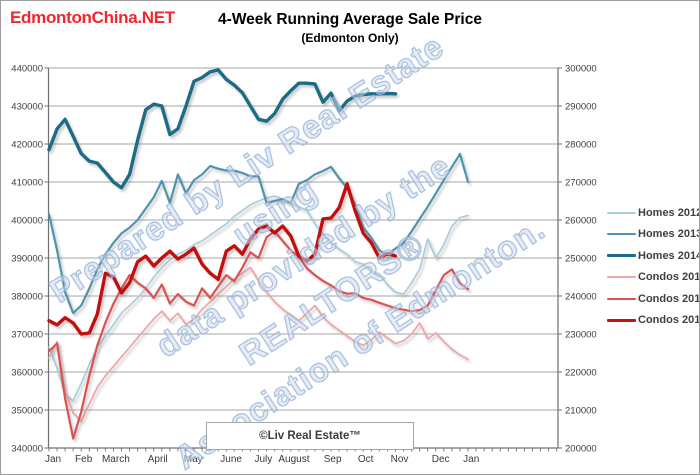  I want to click on right-axis-label: 250000, so click(581, 259).